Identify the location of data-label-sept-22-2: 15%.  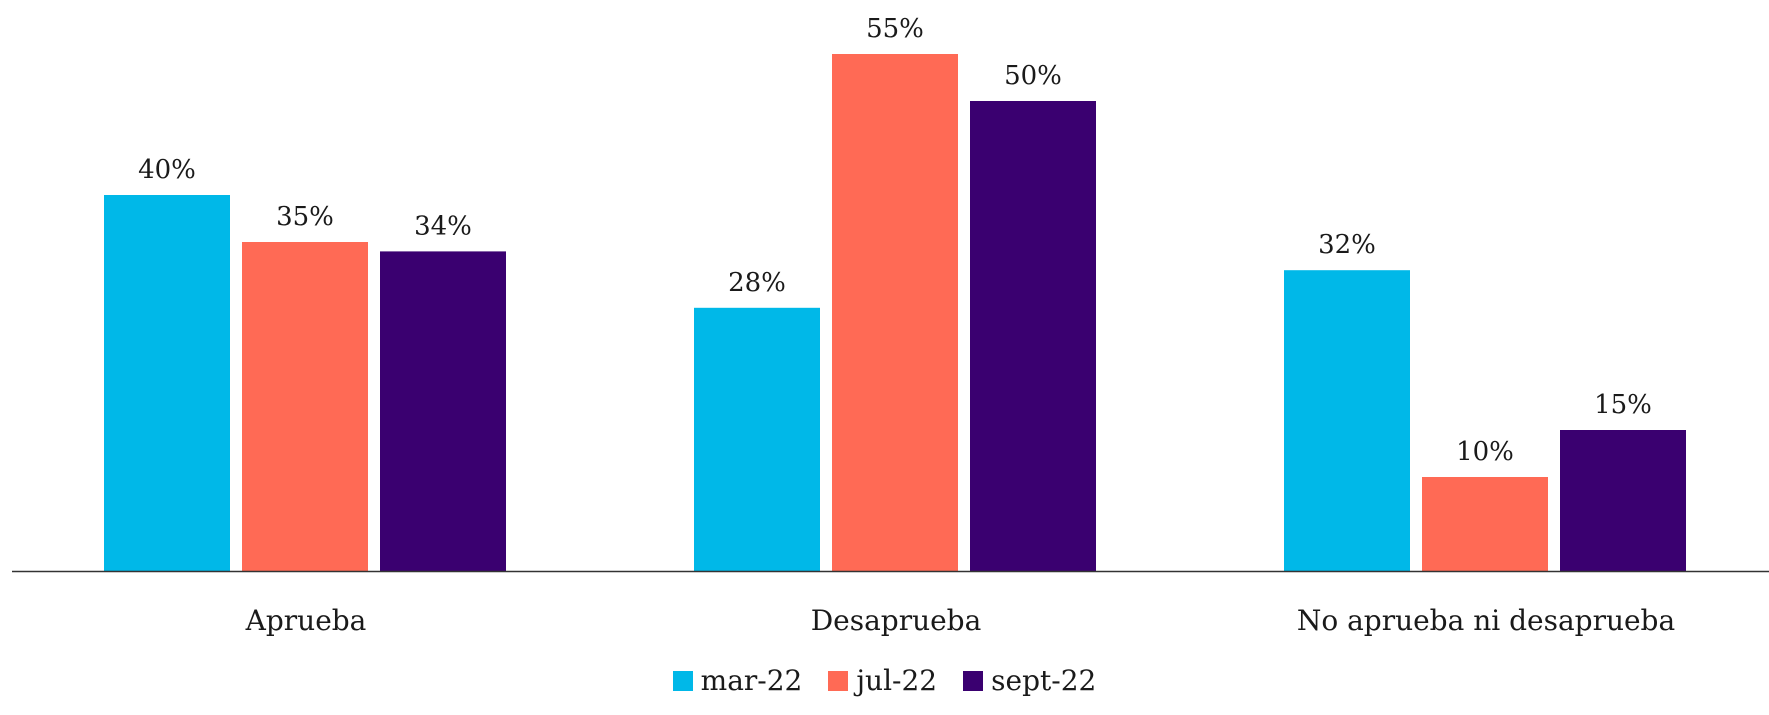
(1623, 405).